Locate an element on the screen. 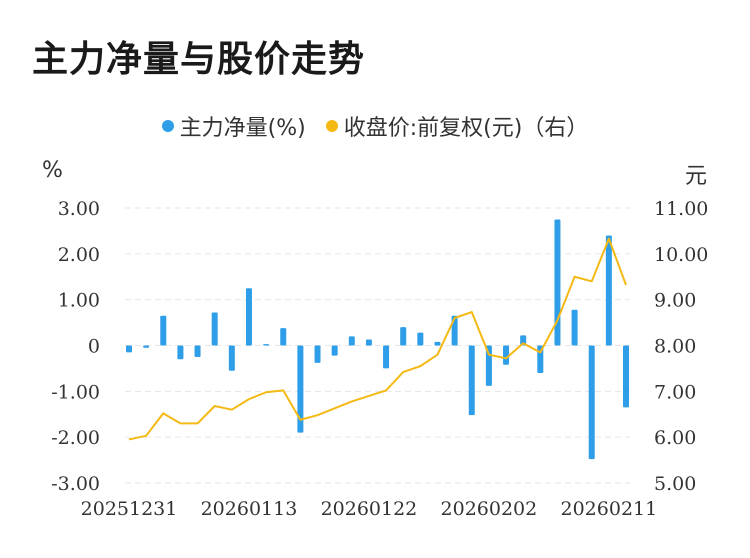 This screenshot has width=750, height=558. legend-item-net-volume: 主力净量(%) is located at coordinates (233, 126).